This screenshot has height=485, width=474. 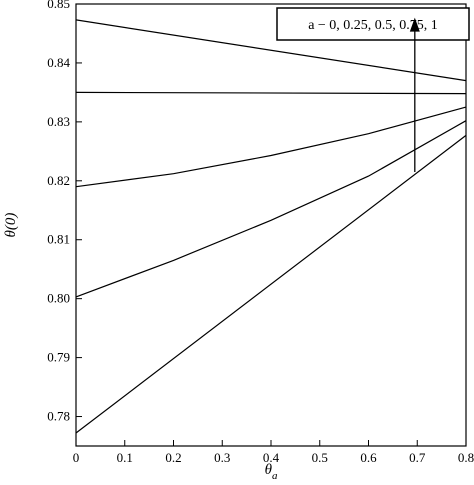 What do you see at coordinates (58, 121) in the screenshot?
I see `y-tick-label: 0.83` at bounding box center [58, 121].